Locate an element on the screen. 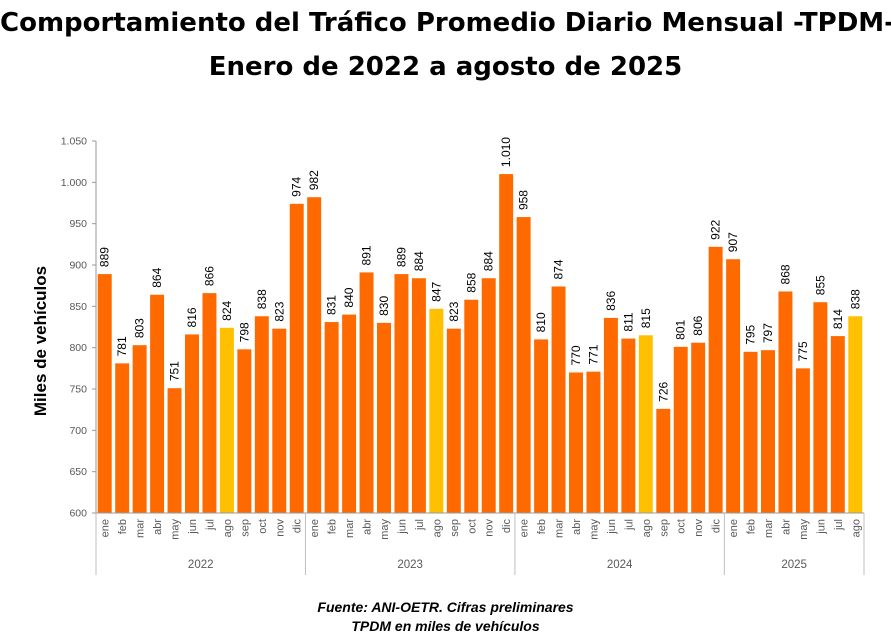  value-label: 815 is located at coordinates (646, 318).